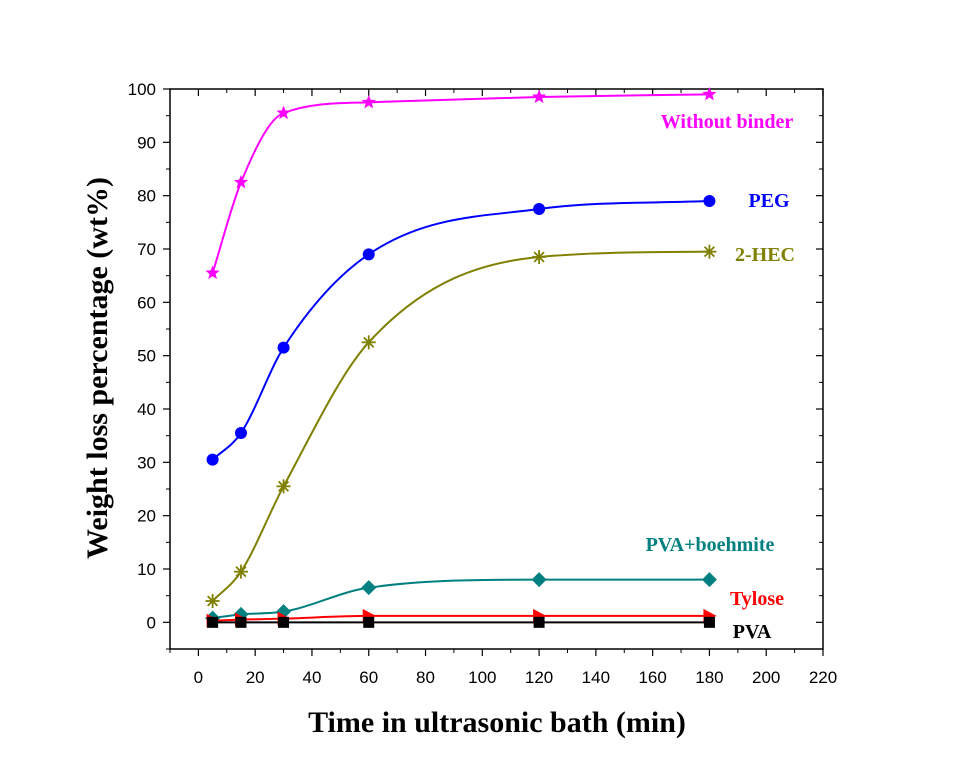 The width and height of the screenshot is (956, 780). I want to click on x-tick-label: 40, so click(311, 677).